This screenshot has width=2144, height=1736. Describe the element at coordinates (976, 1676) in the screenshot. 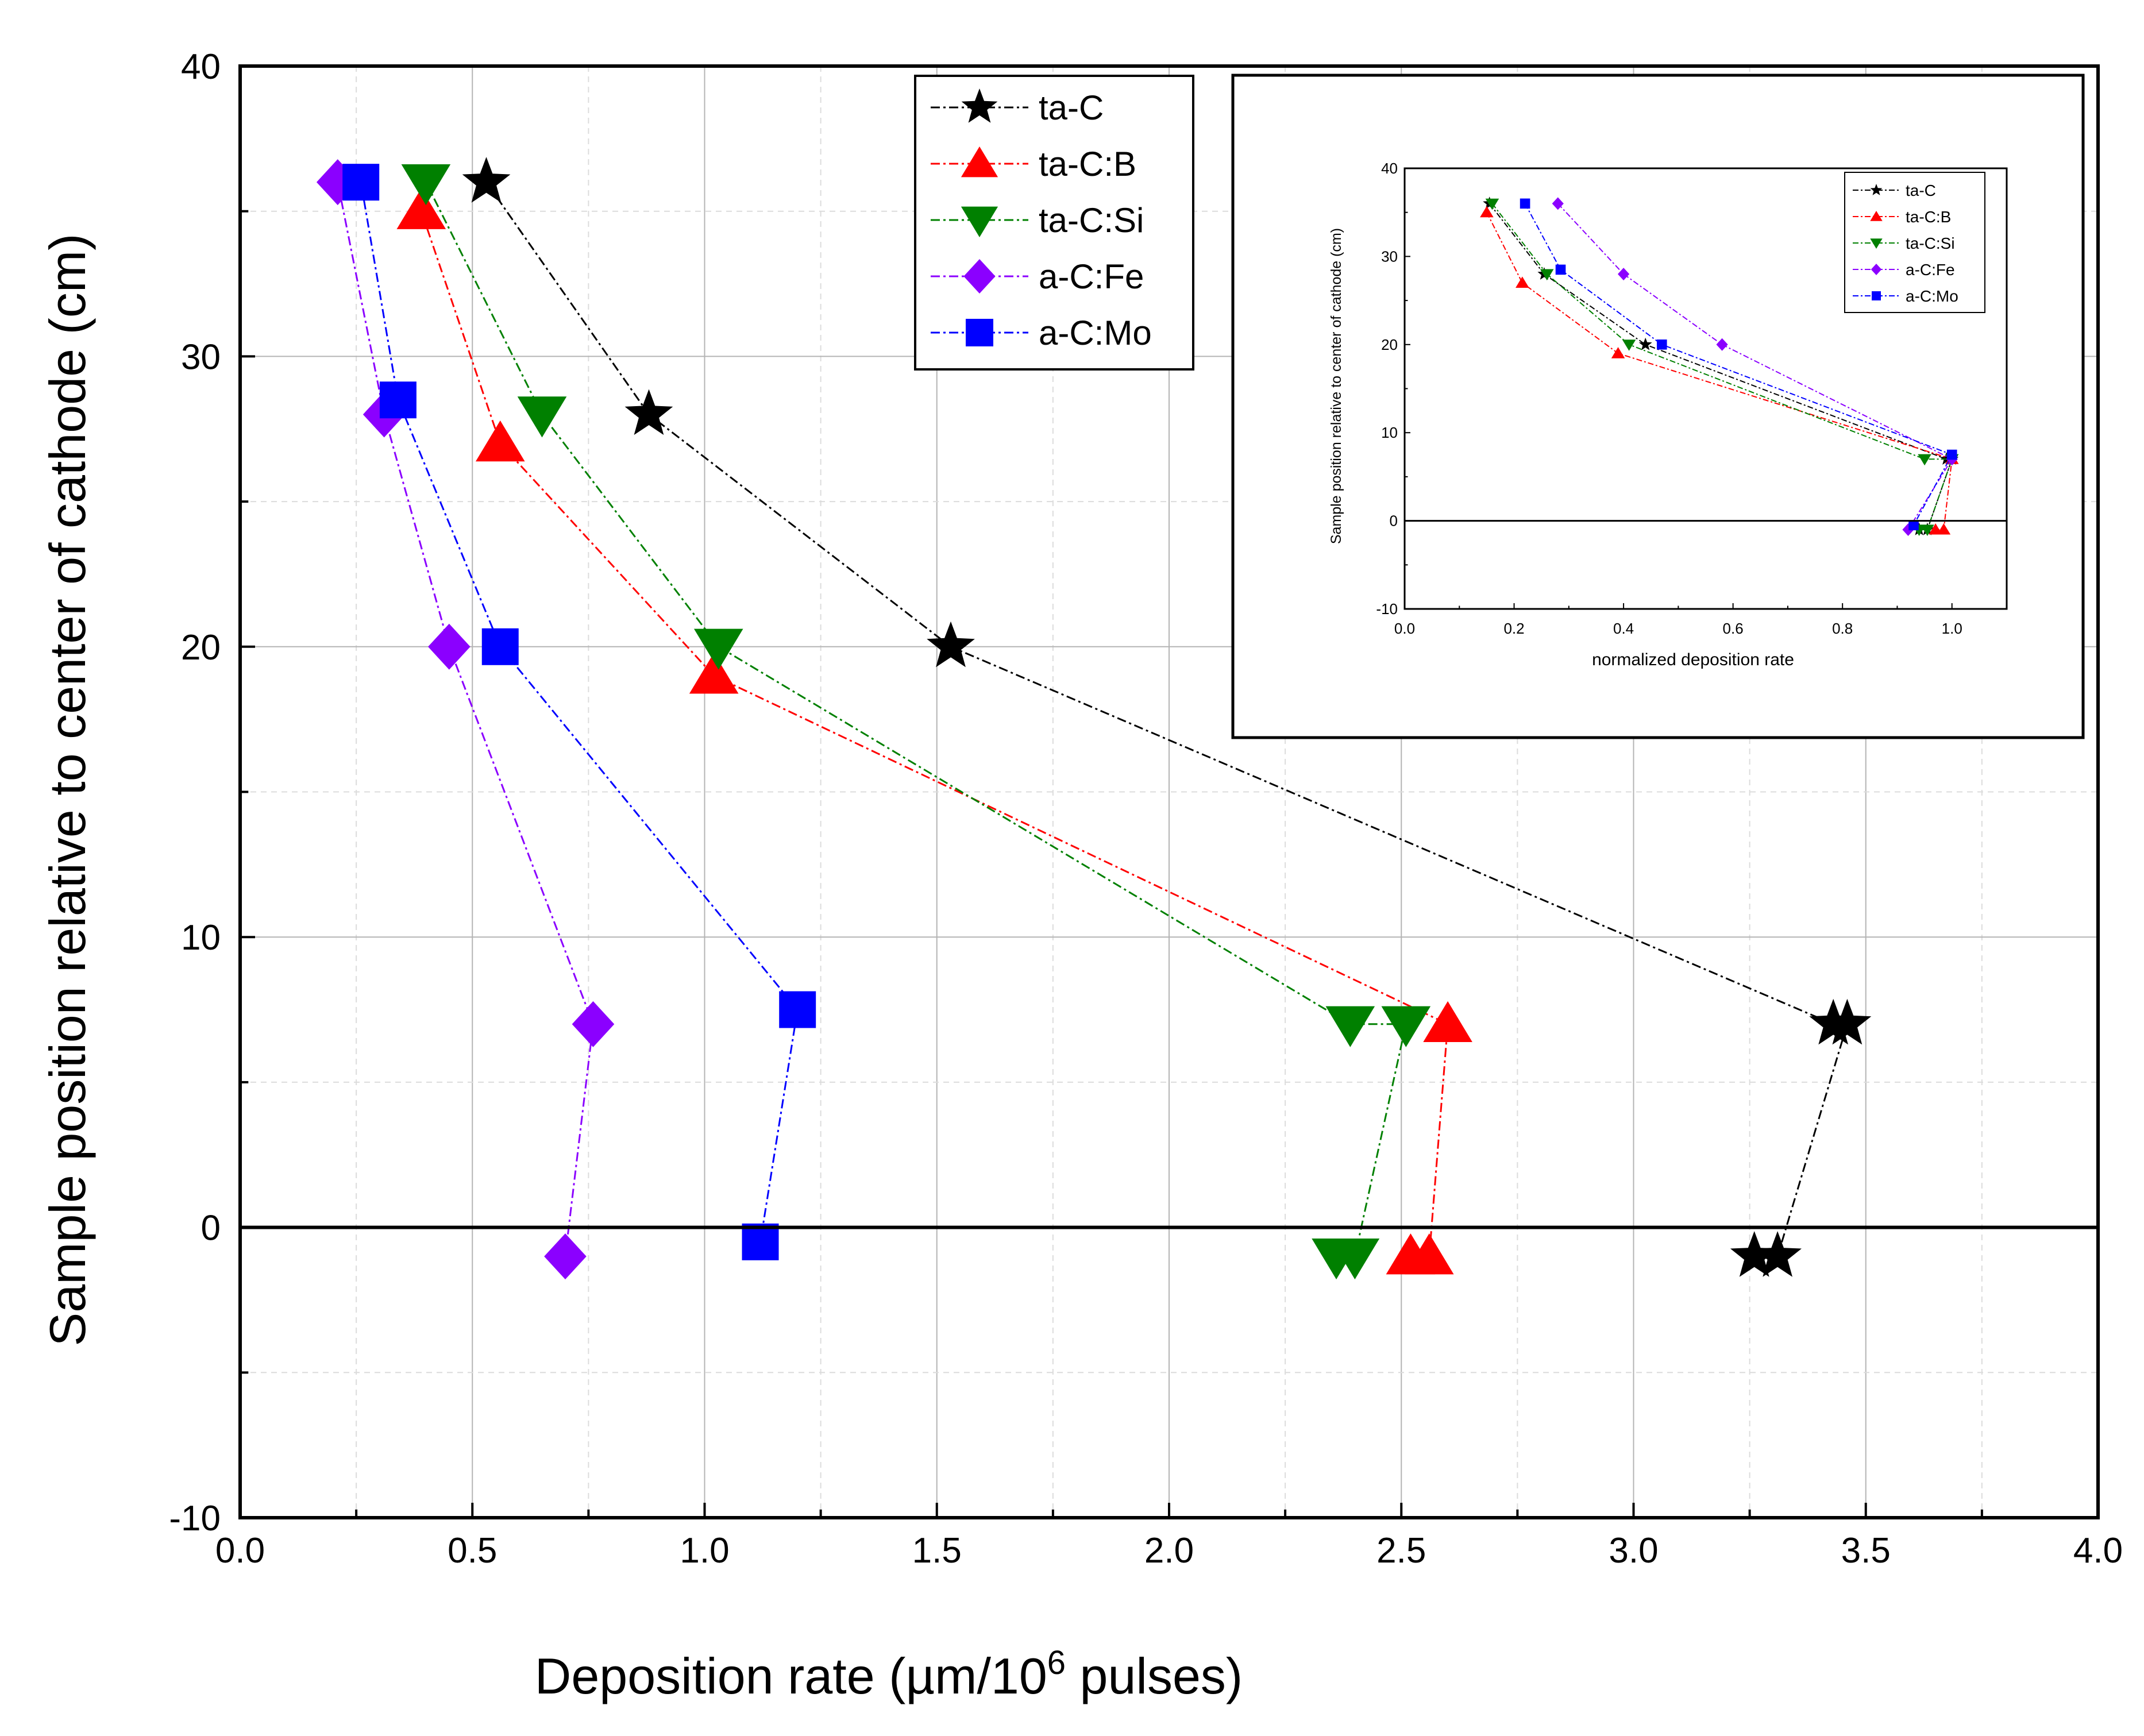

I see `main-x-axis-title-unit: µm/10` at that location.